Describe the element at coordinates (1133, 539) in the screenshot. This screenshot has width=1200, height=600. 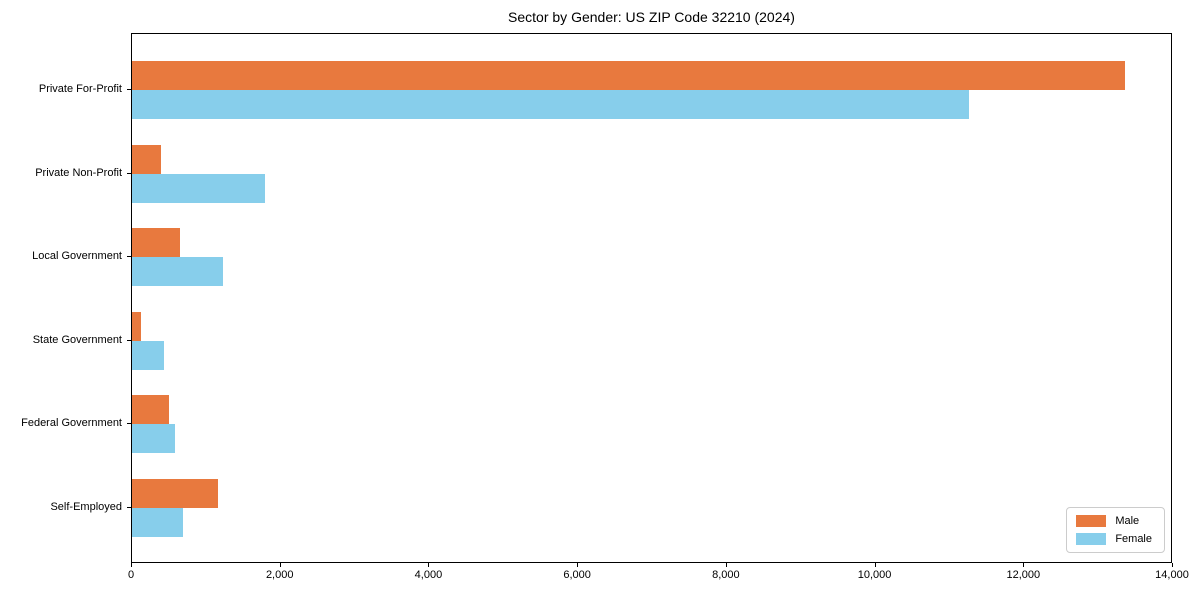
I see `legend-label-female: Female` at that location.